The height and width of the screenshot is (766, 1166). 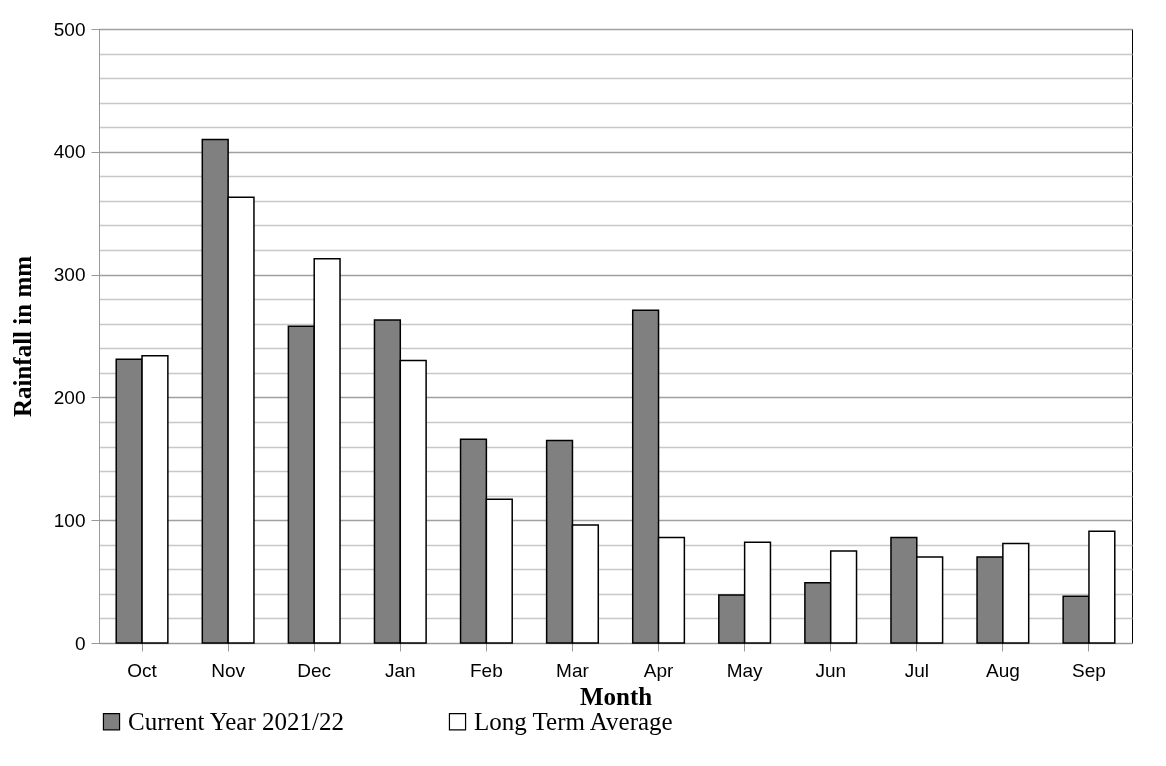 What do you see at coordinates (314, 670) in the screenshot?
I see `x-tick-label: Dec` at bounding box center [314, 670].